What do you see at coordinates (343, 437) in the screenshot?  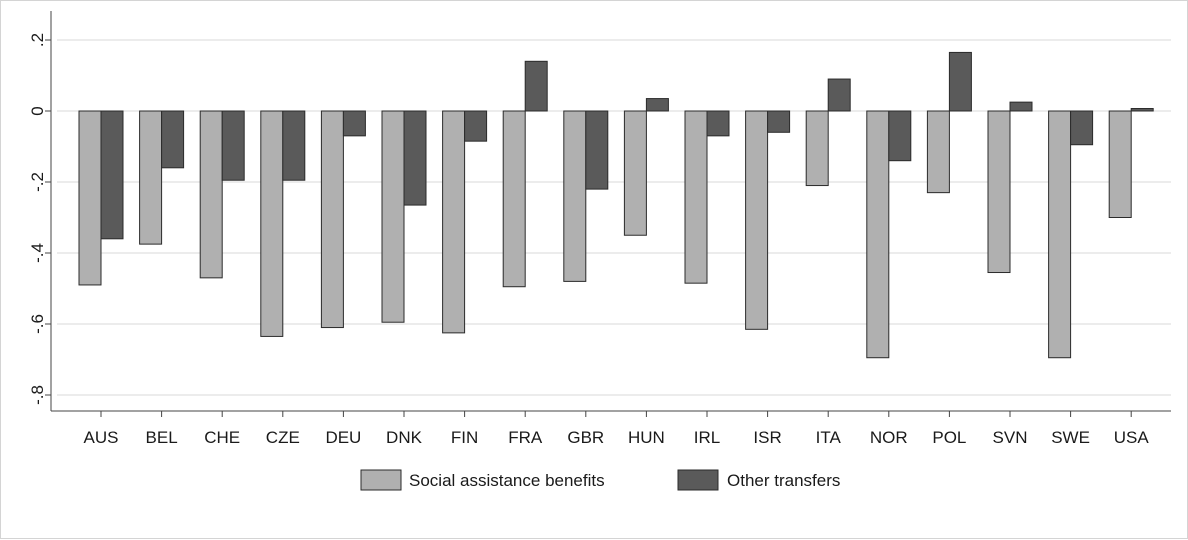 I see `x-tick-label: DEU` at bounding box center [343, 437].